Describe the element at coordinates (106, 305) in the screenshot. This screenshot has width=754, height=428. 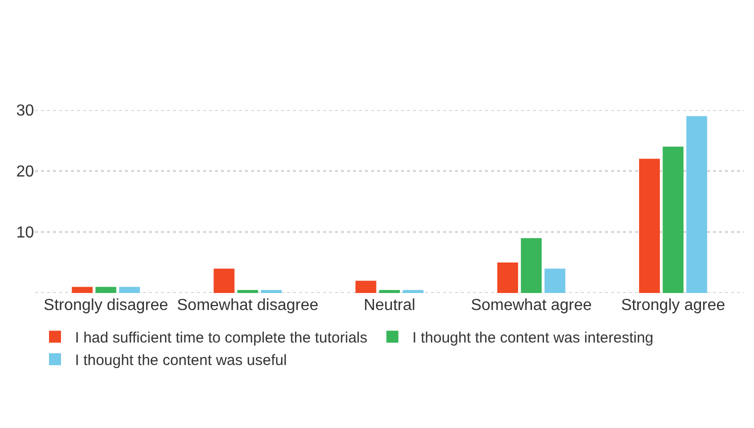
I see `x-tick-label: Strongly disagree` at that location.